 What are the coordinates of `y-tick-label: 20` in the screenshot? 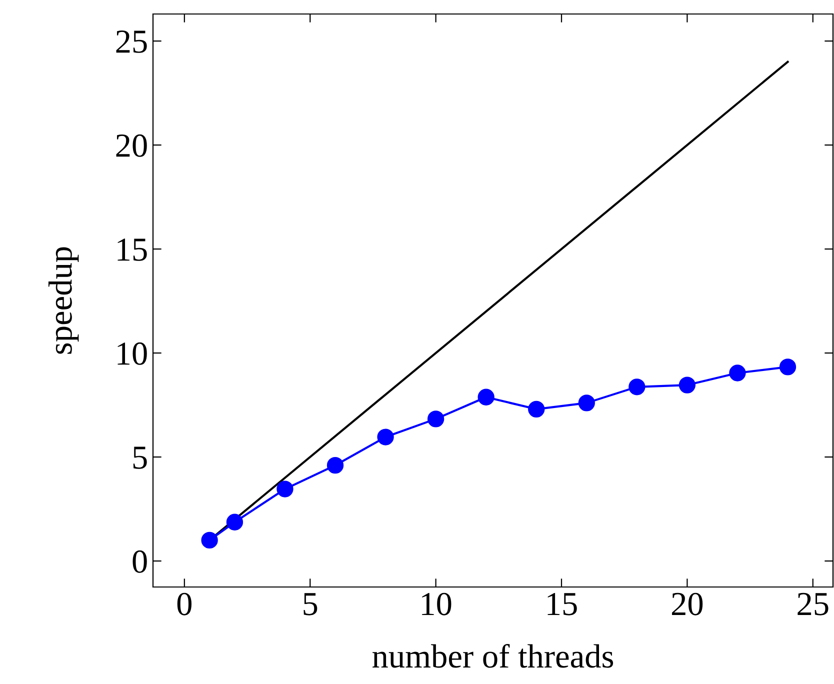 It's located at (131, 145).